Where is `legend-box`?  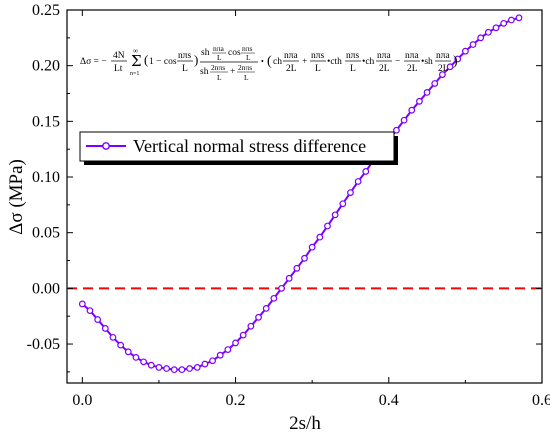 legend-box is located at coordinates (237, 146).